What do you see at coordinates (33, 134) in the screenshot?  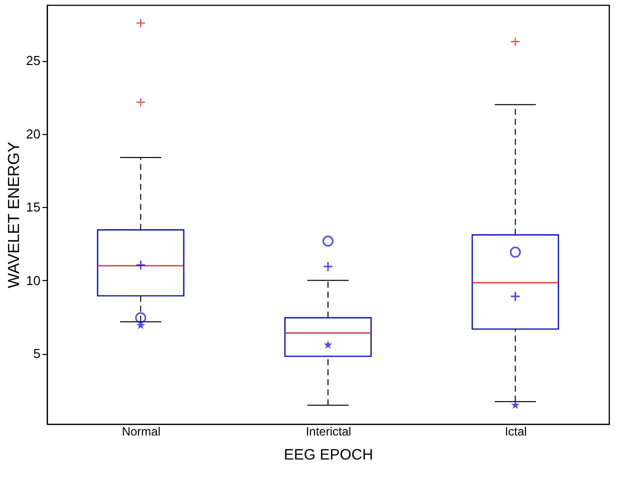 I see `y-tick-label: 20` at bounding box center [33, 134].